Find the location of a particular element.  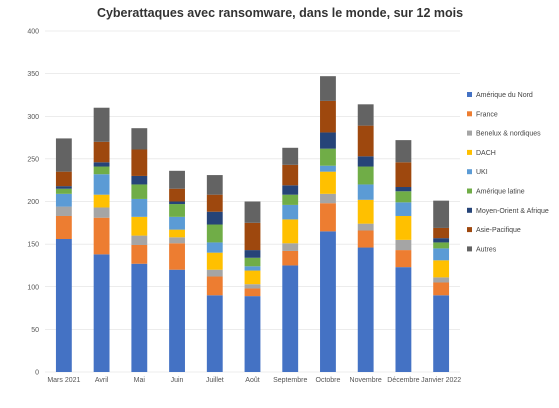

legend-item: Amérique latine is located at coordinates (496, 192).